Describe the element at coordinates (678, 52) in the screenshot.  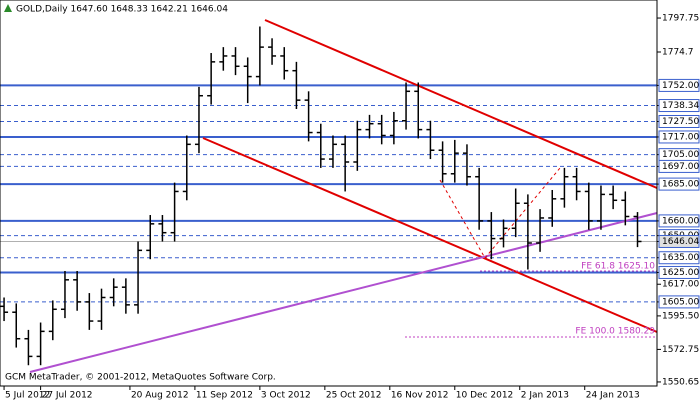
I see `y-tick-label: 1774.7` at that location.